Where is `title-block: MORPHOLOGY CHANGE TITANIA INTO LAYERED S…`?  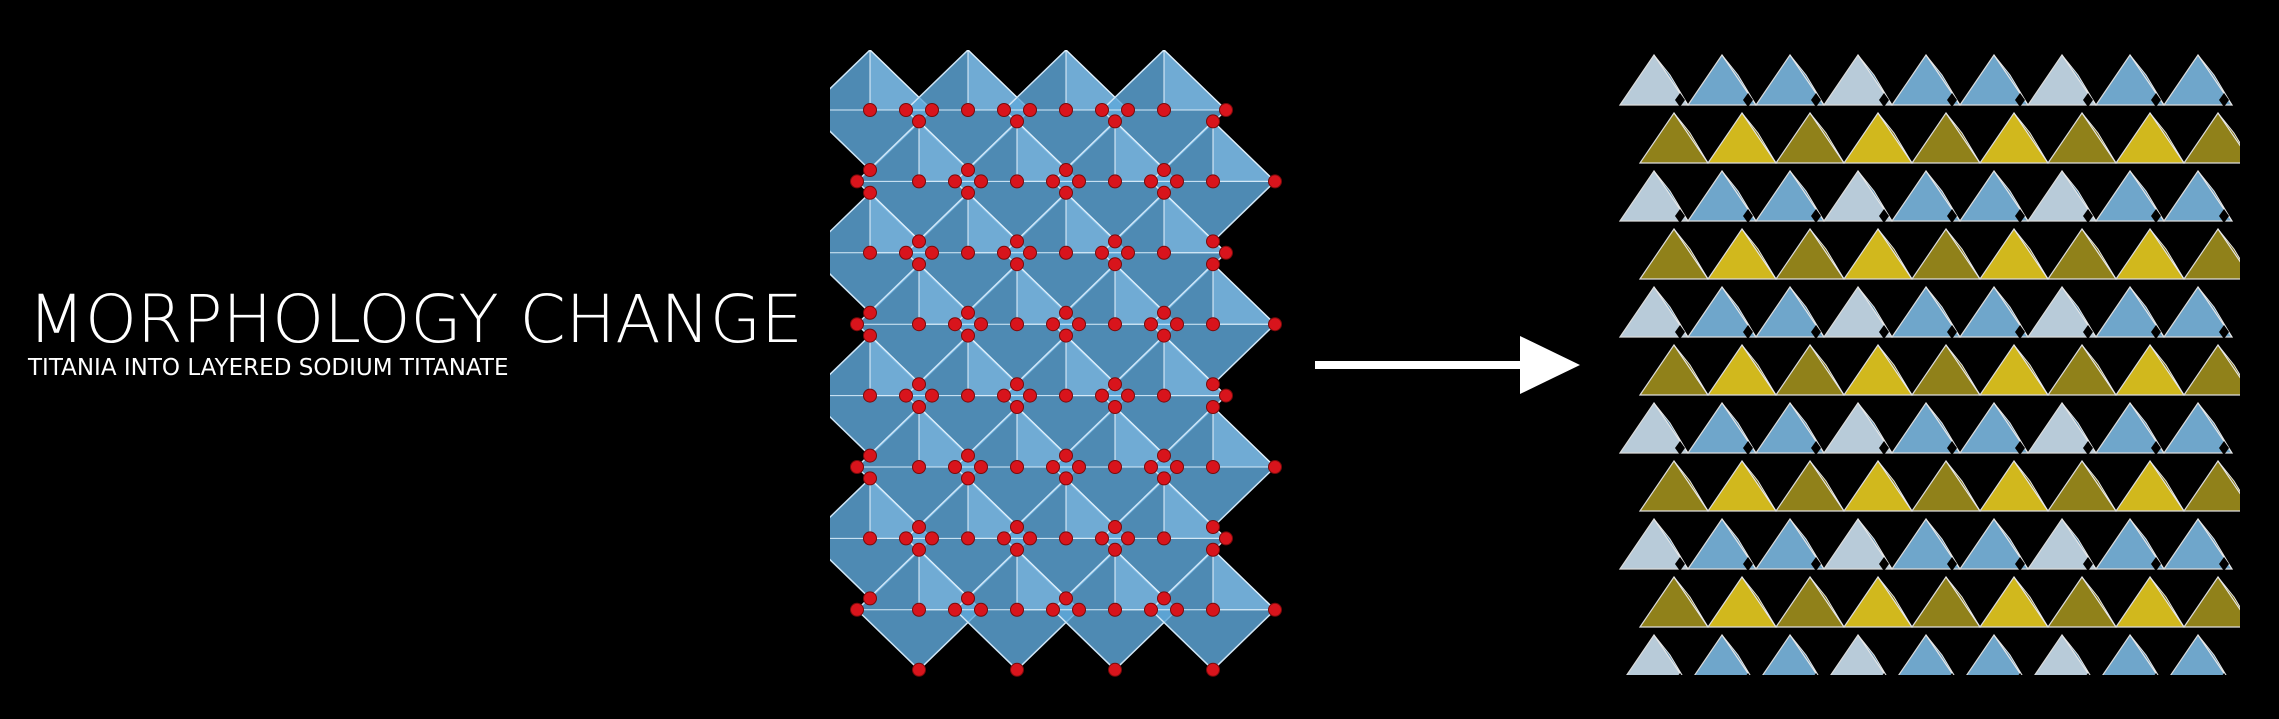 title-block: MORPHOLOGY CHANGE TITANIA INTO LAYERED S… is located at coordinates (428, 331).